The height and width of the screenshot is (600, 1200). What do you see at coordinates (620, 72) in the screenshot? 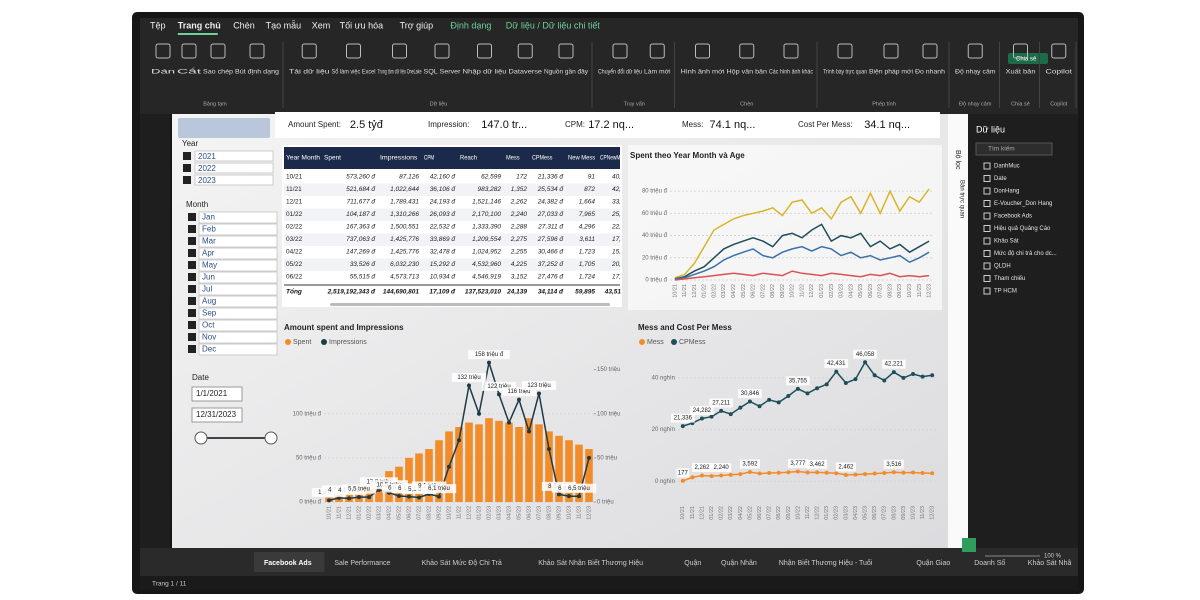
I see `ribbon-button: Chuyển đổi dữ liệu` at bounding box center [620, 72].